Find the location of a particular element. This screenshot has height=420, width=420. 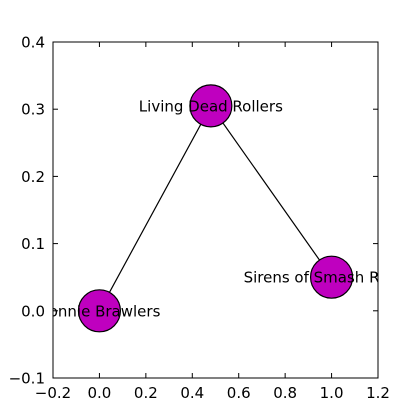

x-tick-label-2: 0.2 is located at coordinates (146, 393).